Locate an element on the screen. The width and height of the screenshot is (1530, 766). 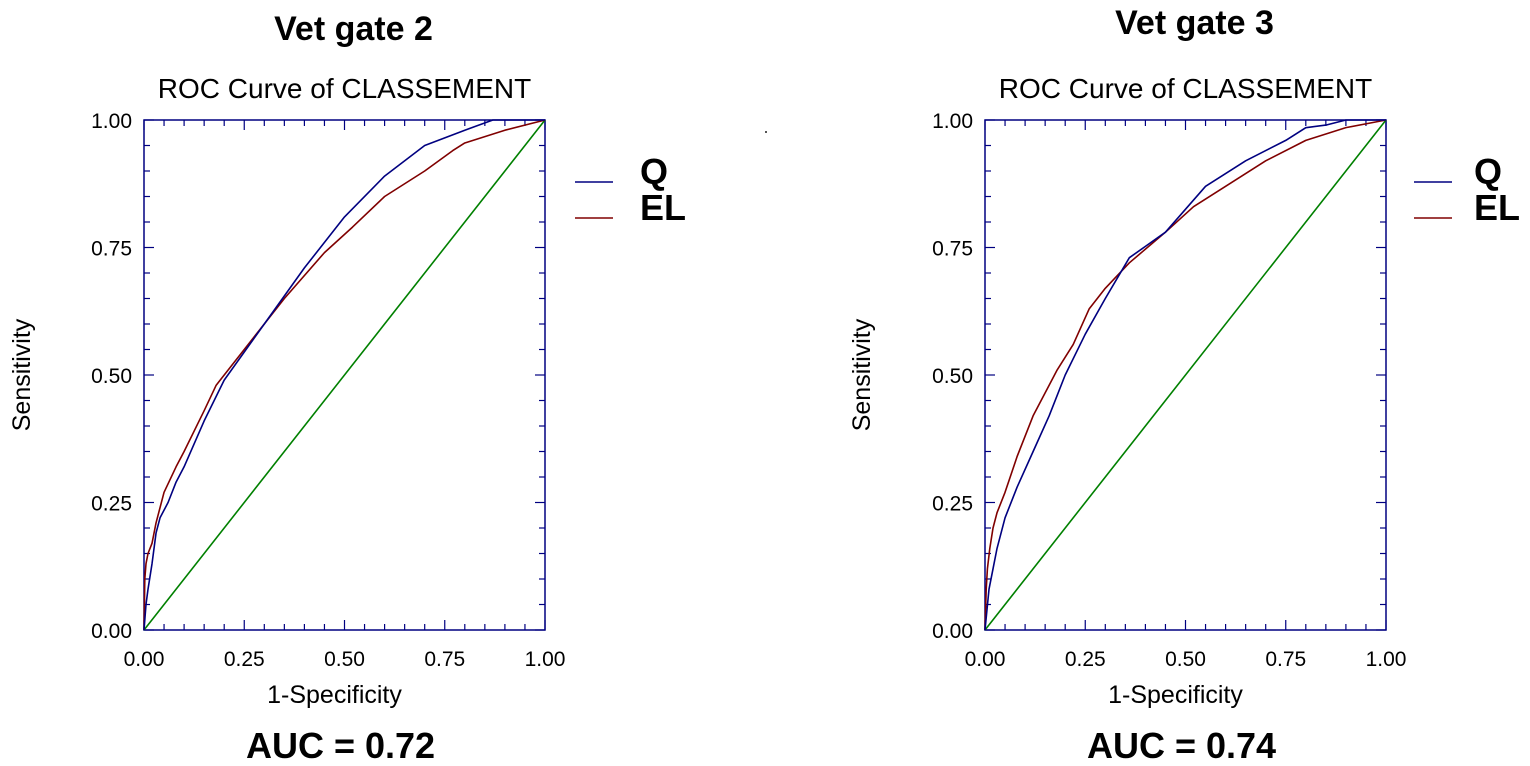
panel-heading: Vet gate 2 is located at coordinates (353, 29).